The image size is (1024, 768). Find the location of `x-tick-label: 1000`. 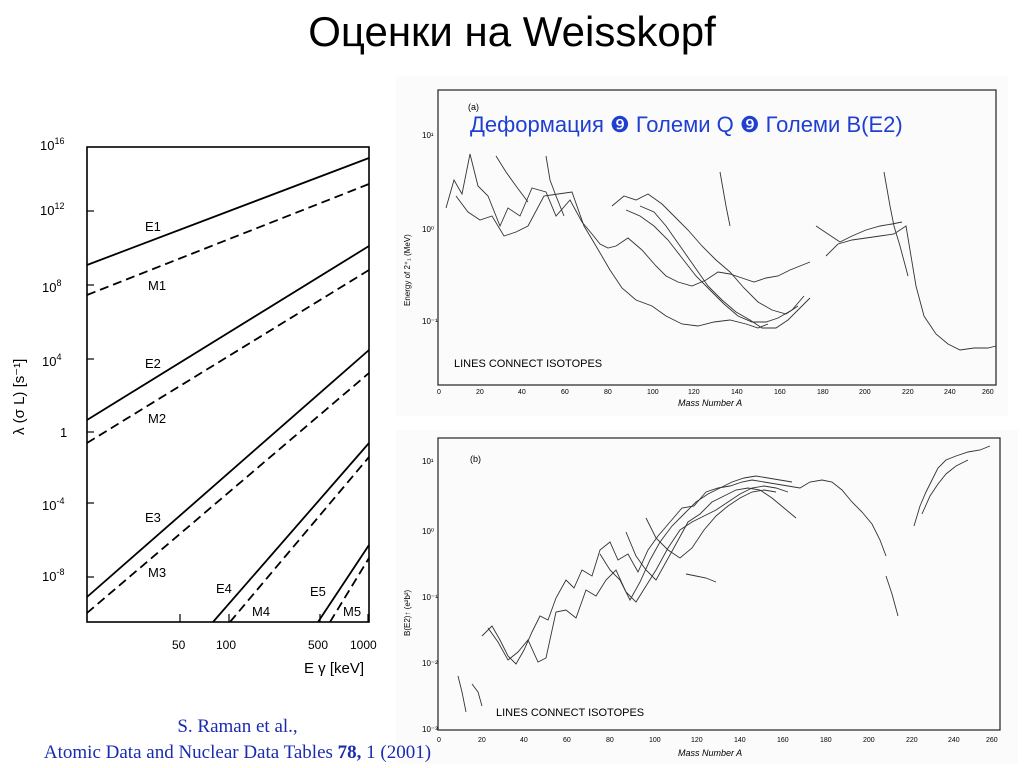

x-tick-label: 1000 is located at coordinates (363, 645).